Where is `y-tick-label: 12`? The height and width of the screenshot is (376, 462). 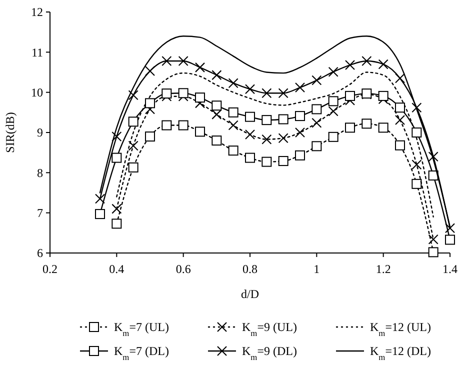 y-tick-label: 12 is located at coordinates (37, 12).